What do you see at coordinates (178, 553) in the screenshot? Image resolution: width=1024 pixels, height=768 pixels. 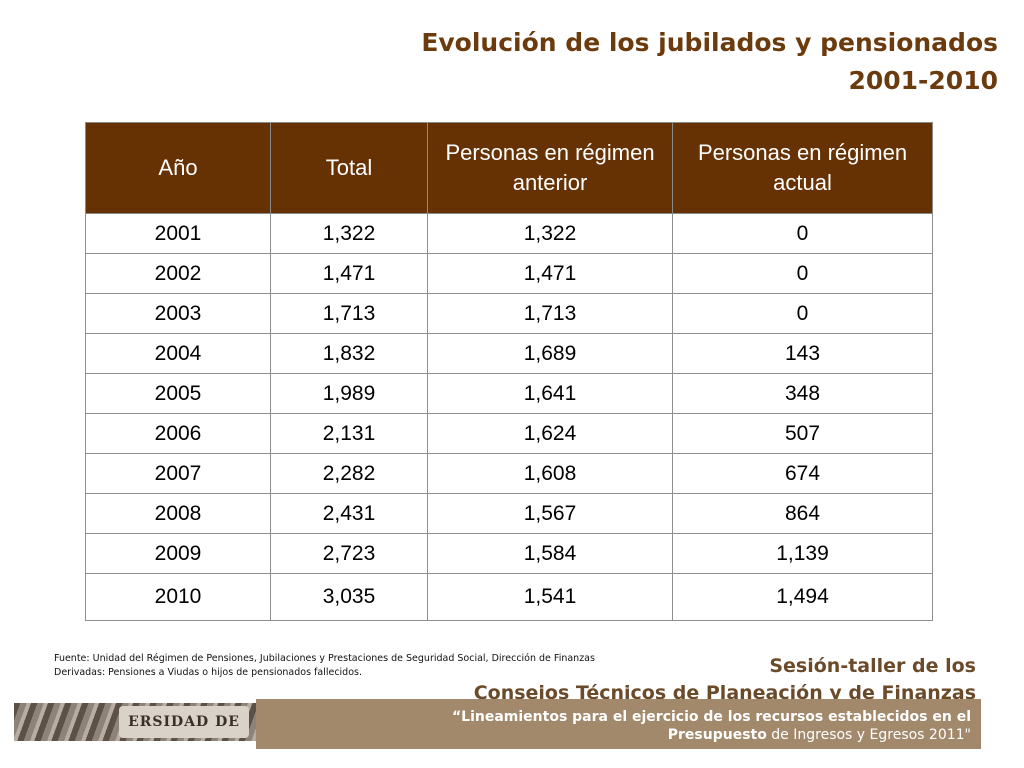 I see `cell-year: 2009` at bounding box center [178, 553].